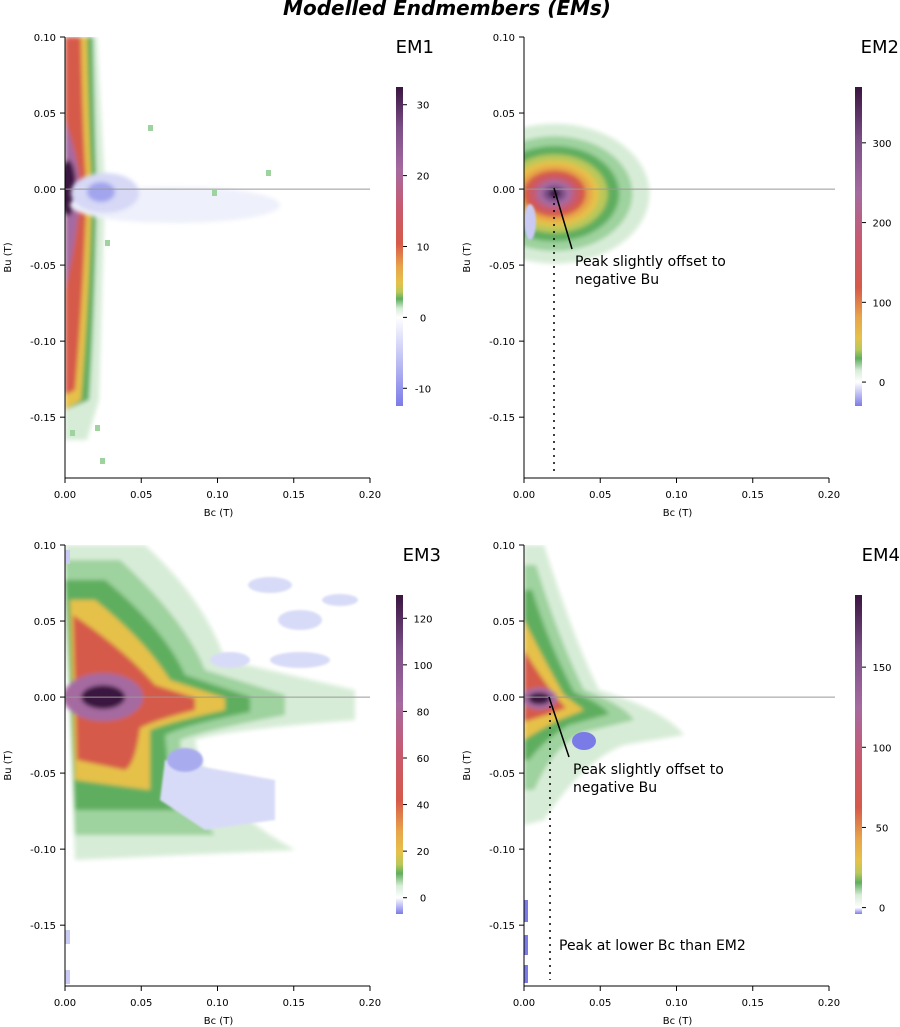 This screenshot has width=900, height=1027. What do you see at coordinates (423, 759) in the screenshot?
I see `colorbar-tick-label: 60` at bounding box center [423, 759].